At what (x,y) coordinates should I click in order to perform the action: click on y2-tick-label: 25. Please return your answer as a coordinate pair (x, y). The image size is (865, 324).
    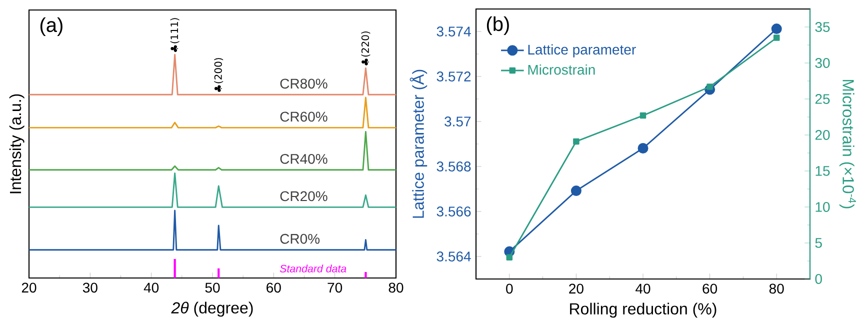
    Looking at the image, I should click on (822, 99).